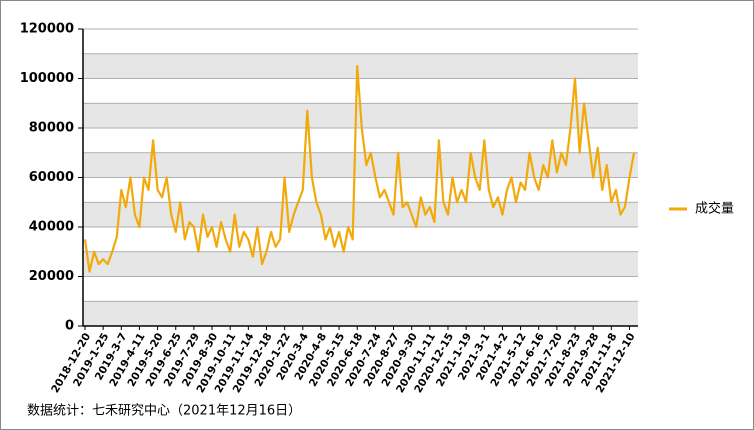  I want to click on y-tick-label: 0, so click(69, 326).